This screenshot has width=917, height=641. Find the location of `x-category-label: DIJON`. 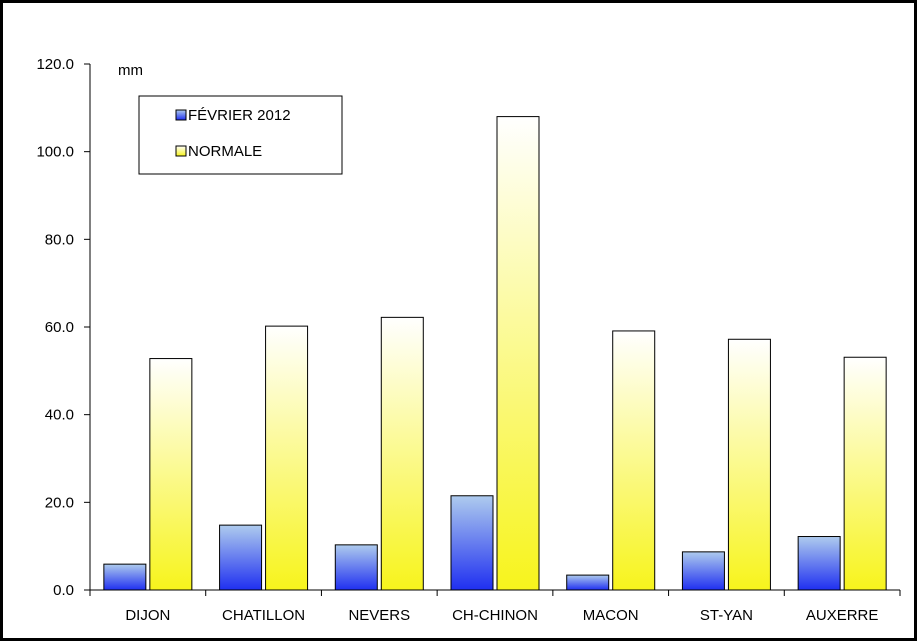

x-category-label: DIJON is located at coordinates (147, 615).